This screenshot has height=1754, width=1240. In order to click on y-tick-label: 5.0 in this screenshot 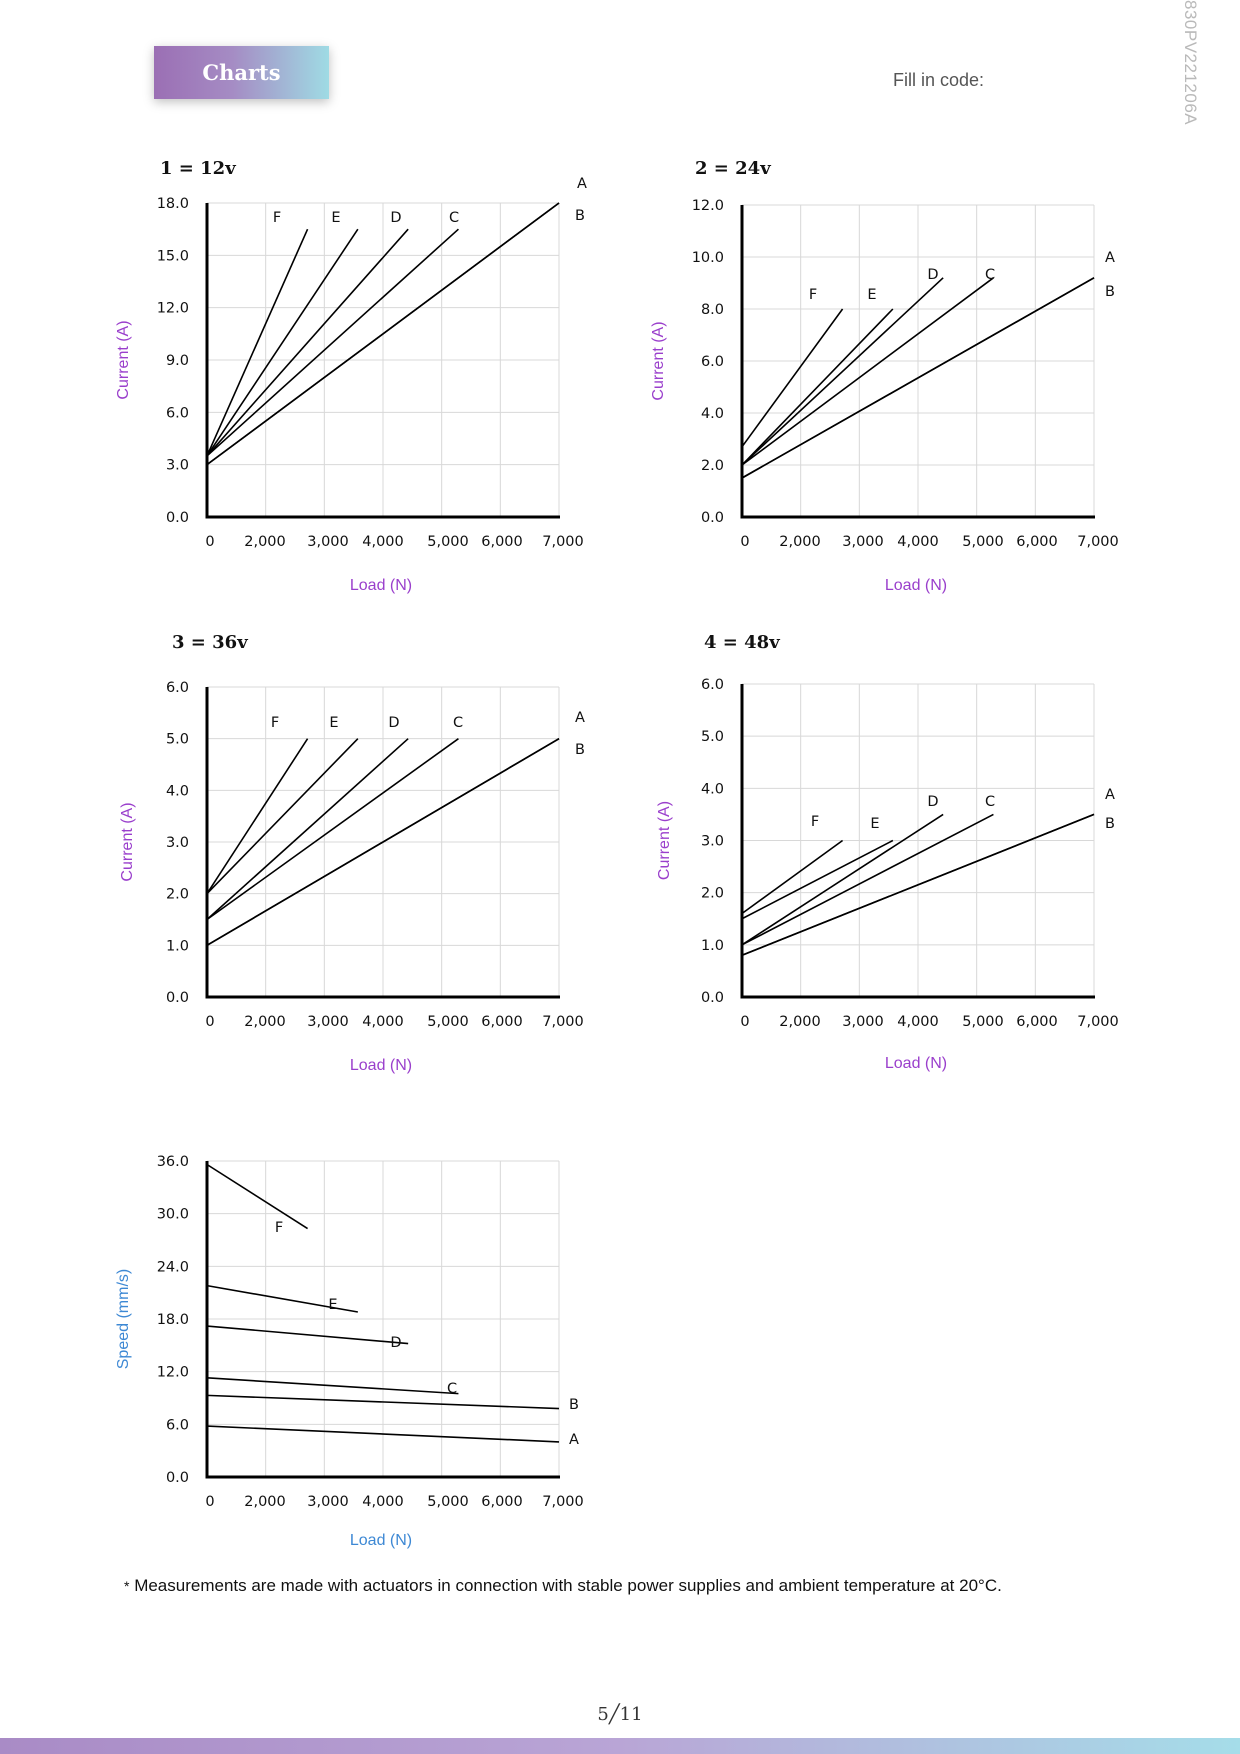, I will do `click(712, 737)`.